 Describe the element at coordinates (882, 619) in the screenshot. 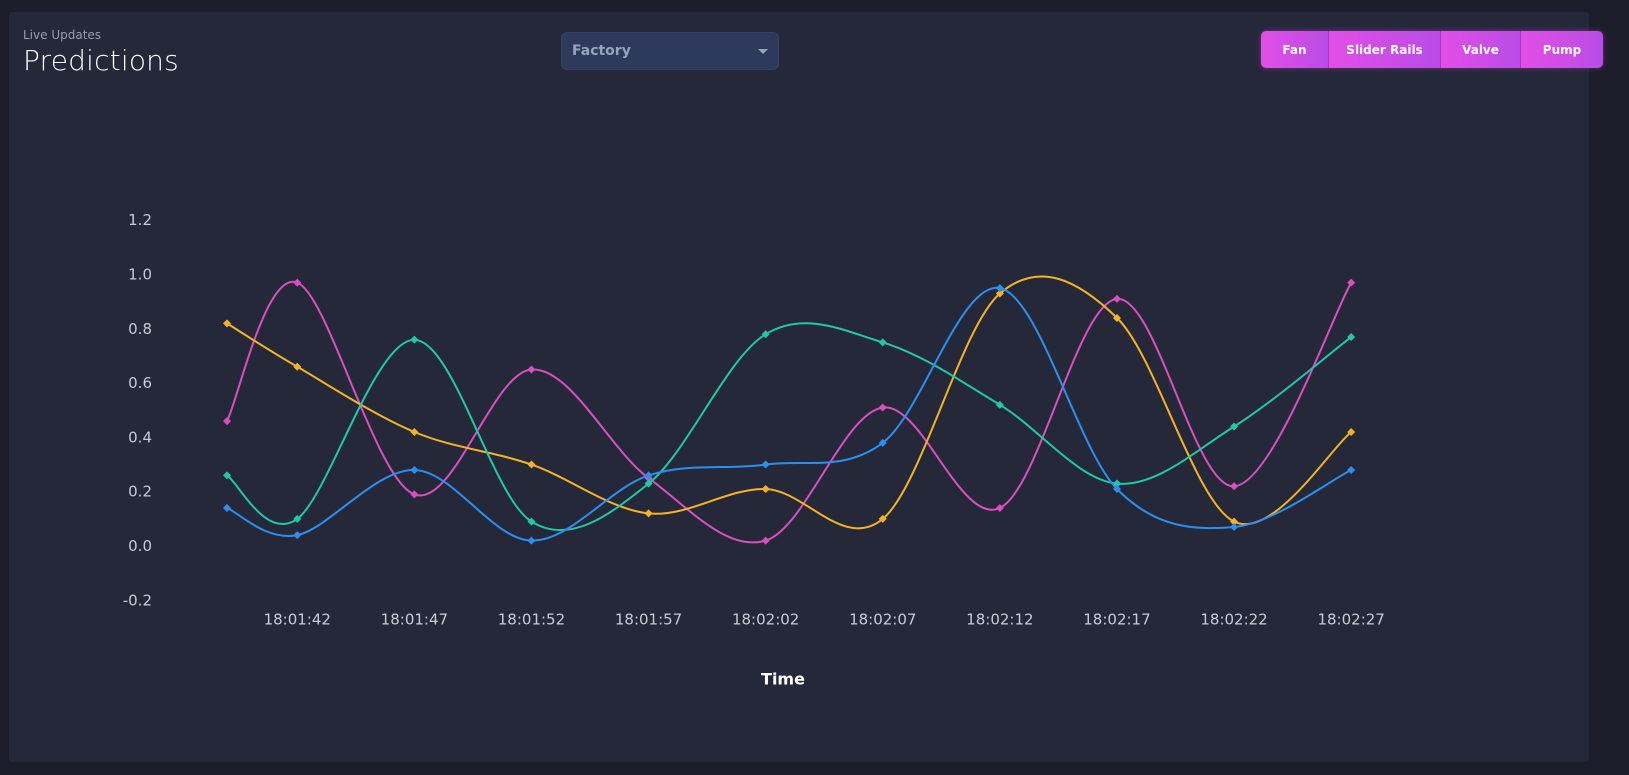

I see `x-tick-label: 18:02:07` at that location.